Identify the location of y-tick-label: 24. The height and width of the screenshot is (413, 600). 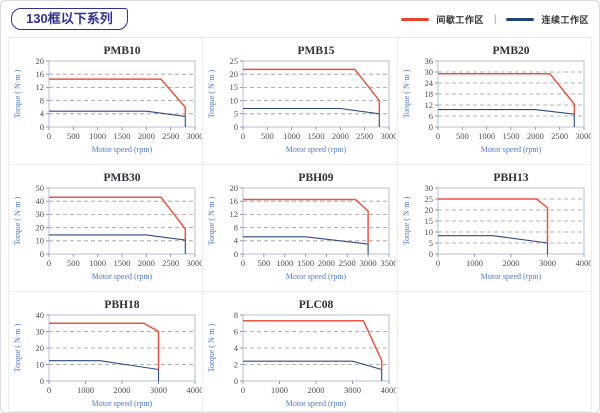
(428, 83).